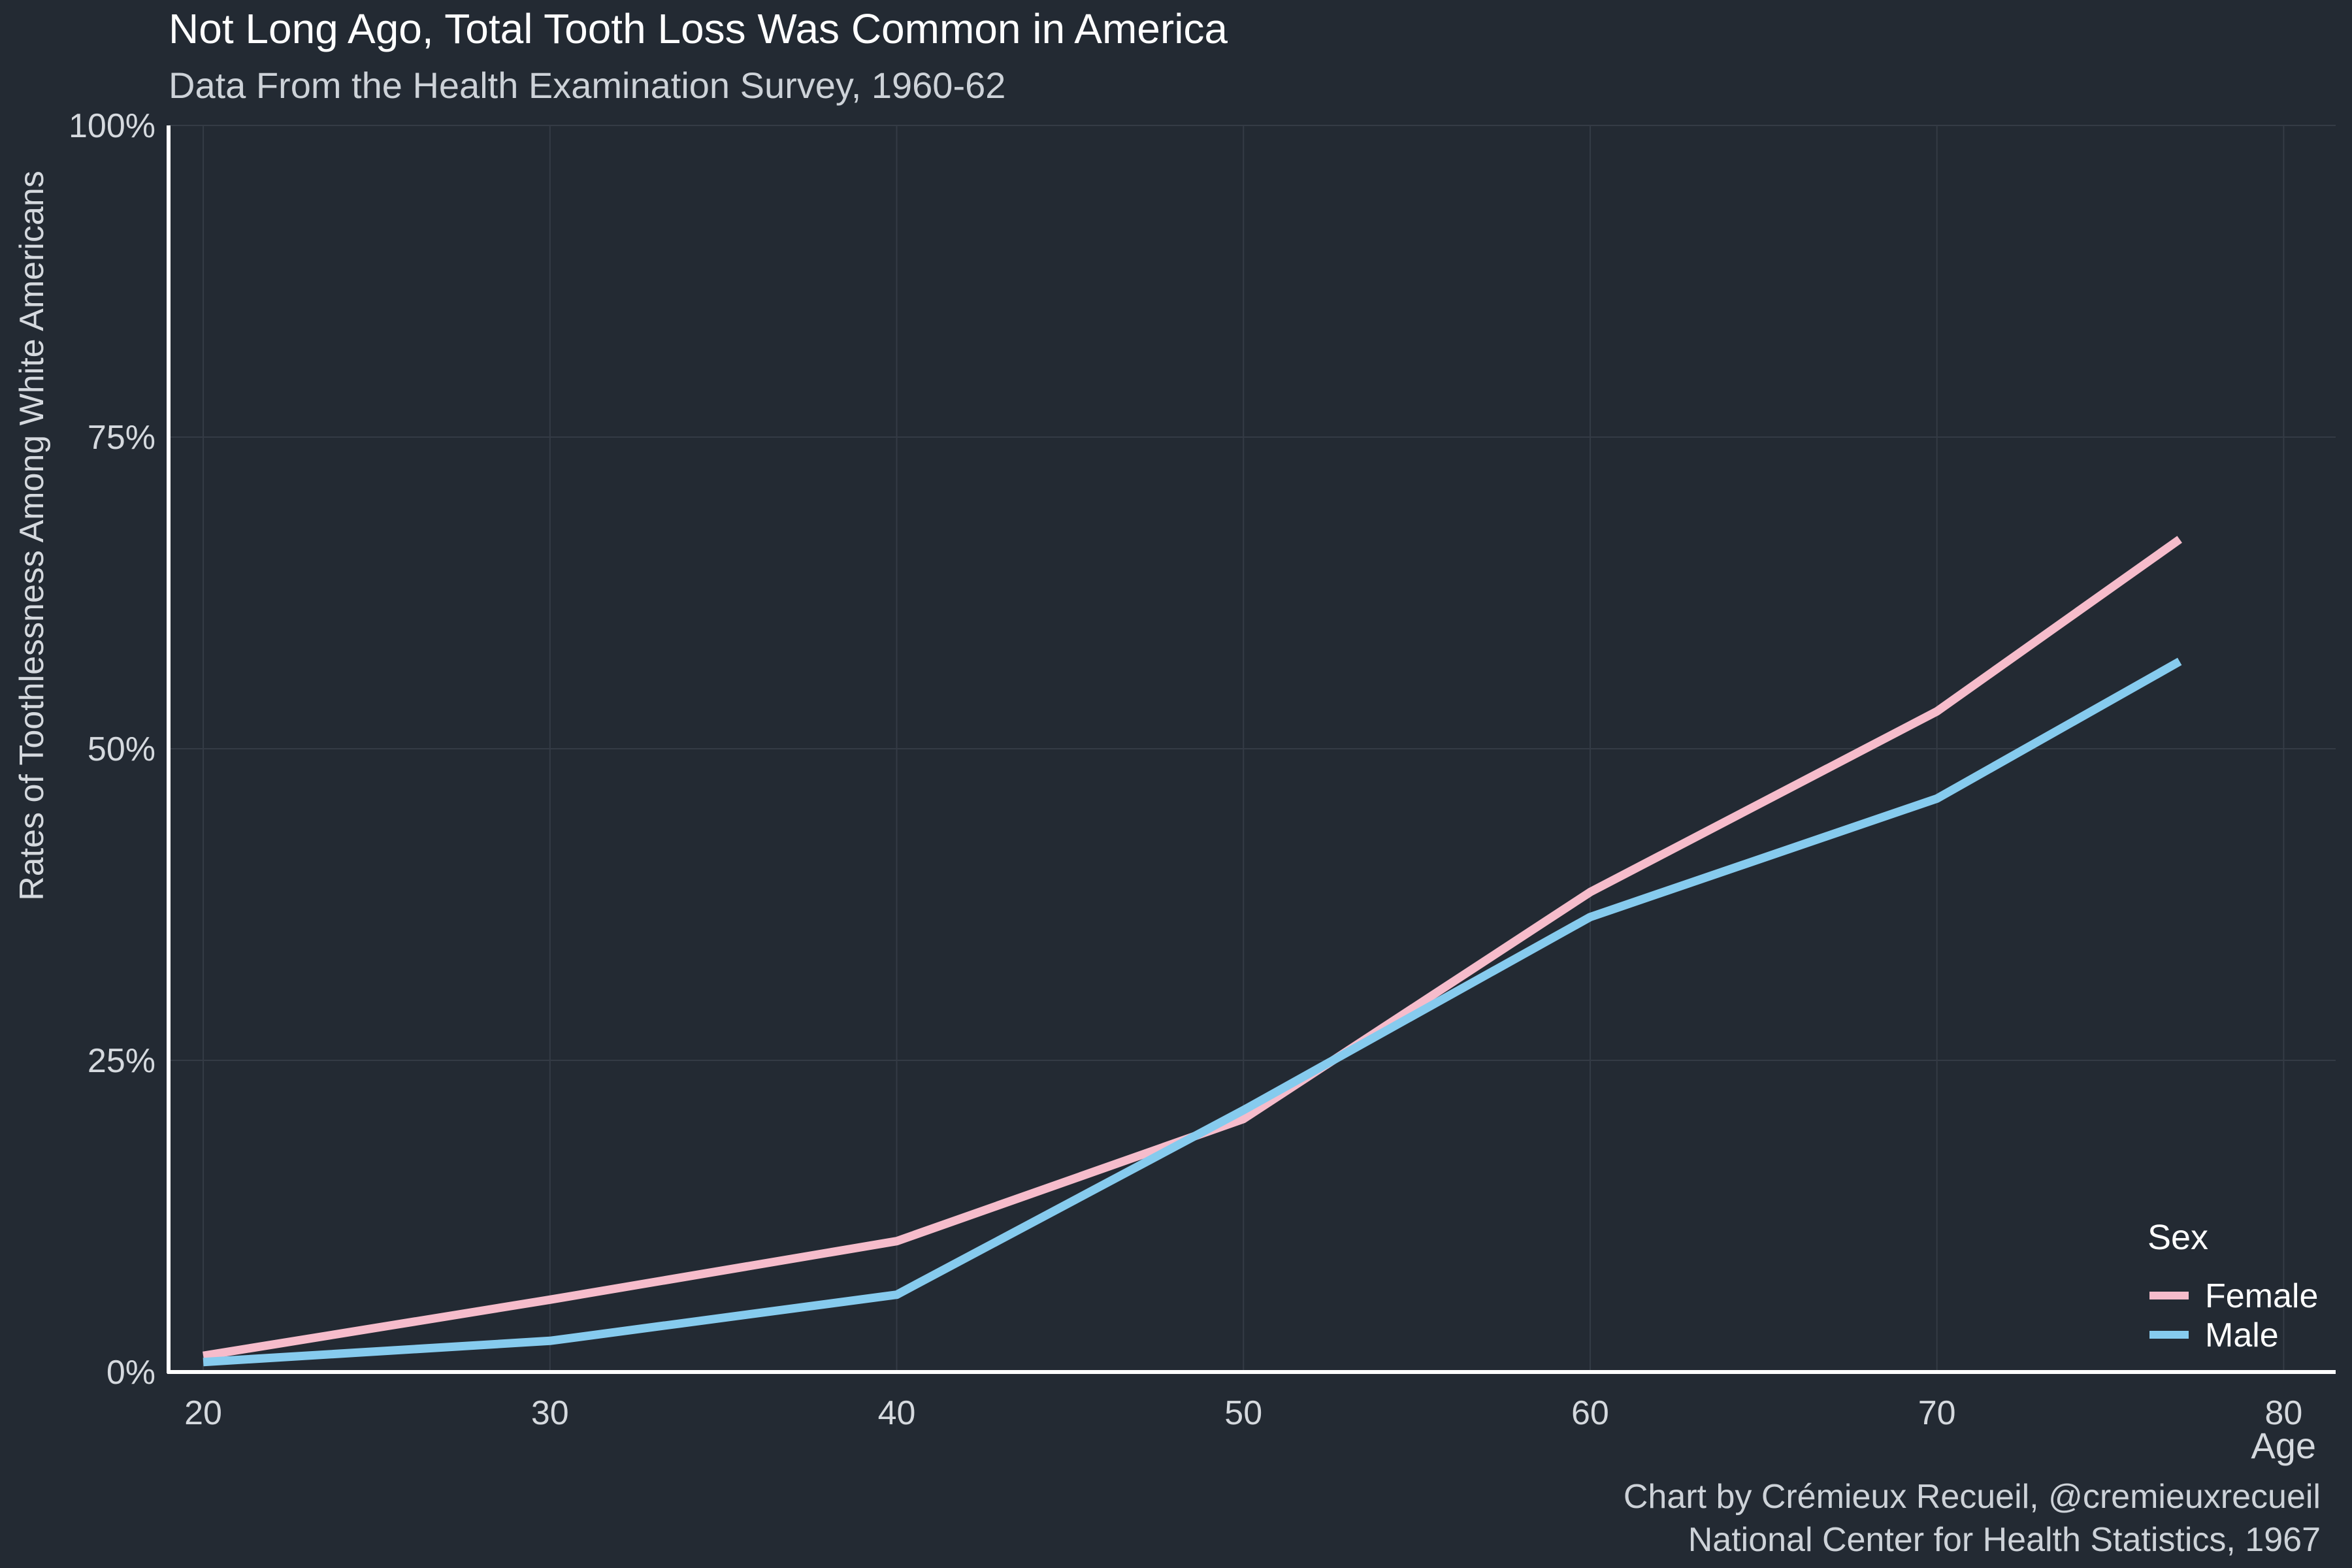 The image size is (2352, 1568). What do you see at coordinates (112, 126) in the screenshot?
I see `y-tick-label: 100%` at bounding box center [112, 126].